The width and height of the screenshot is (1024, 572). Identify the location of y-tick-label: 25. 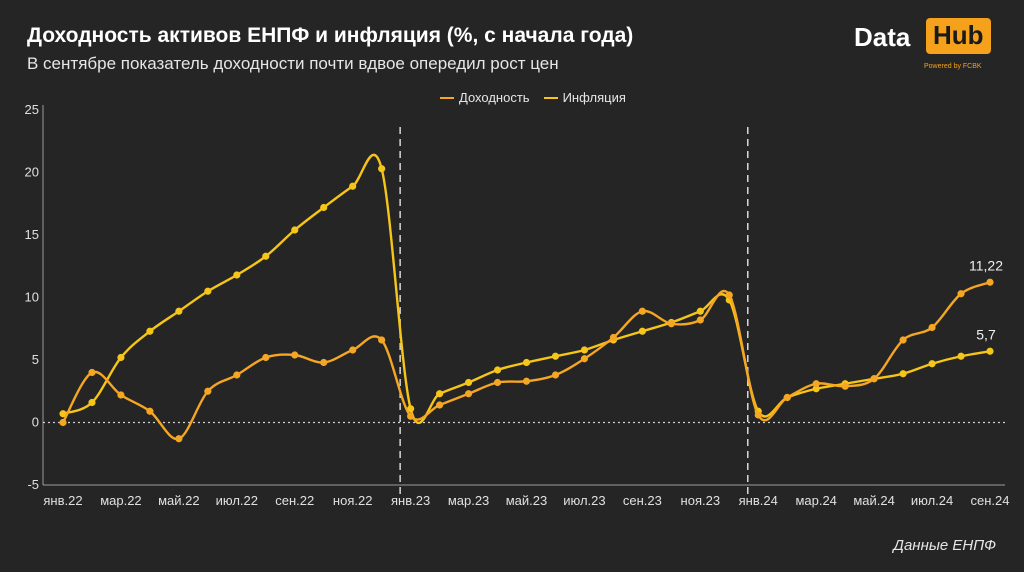
(32, 109).